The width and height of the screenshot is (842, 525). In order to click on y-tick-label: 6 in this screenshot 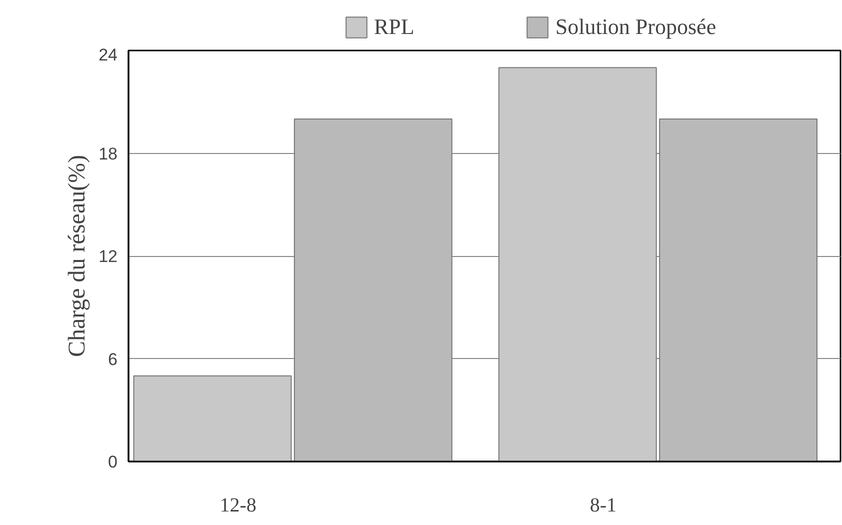, I will do `click(113, 359)`.